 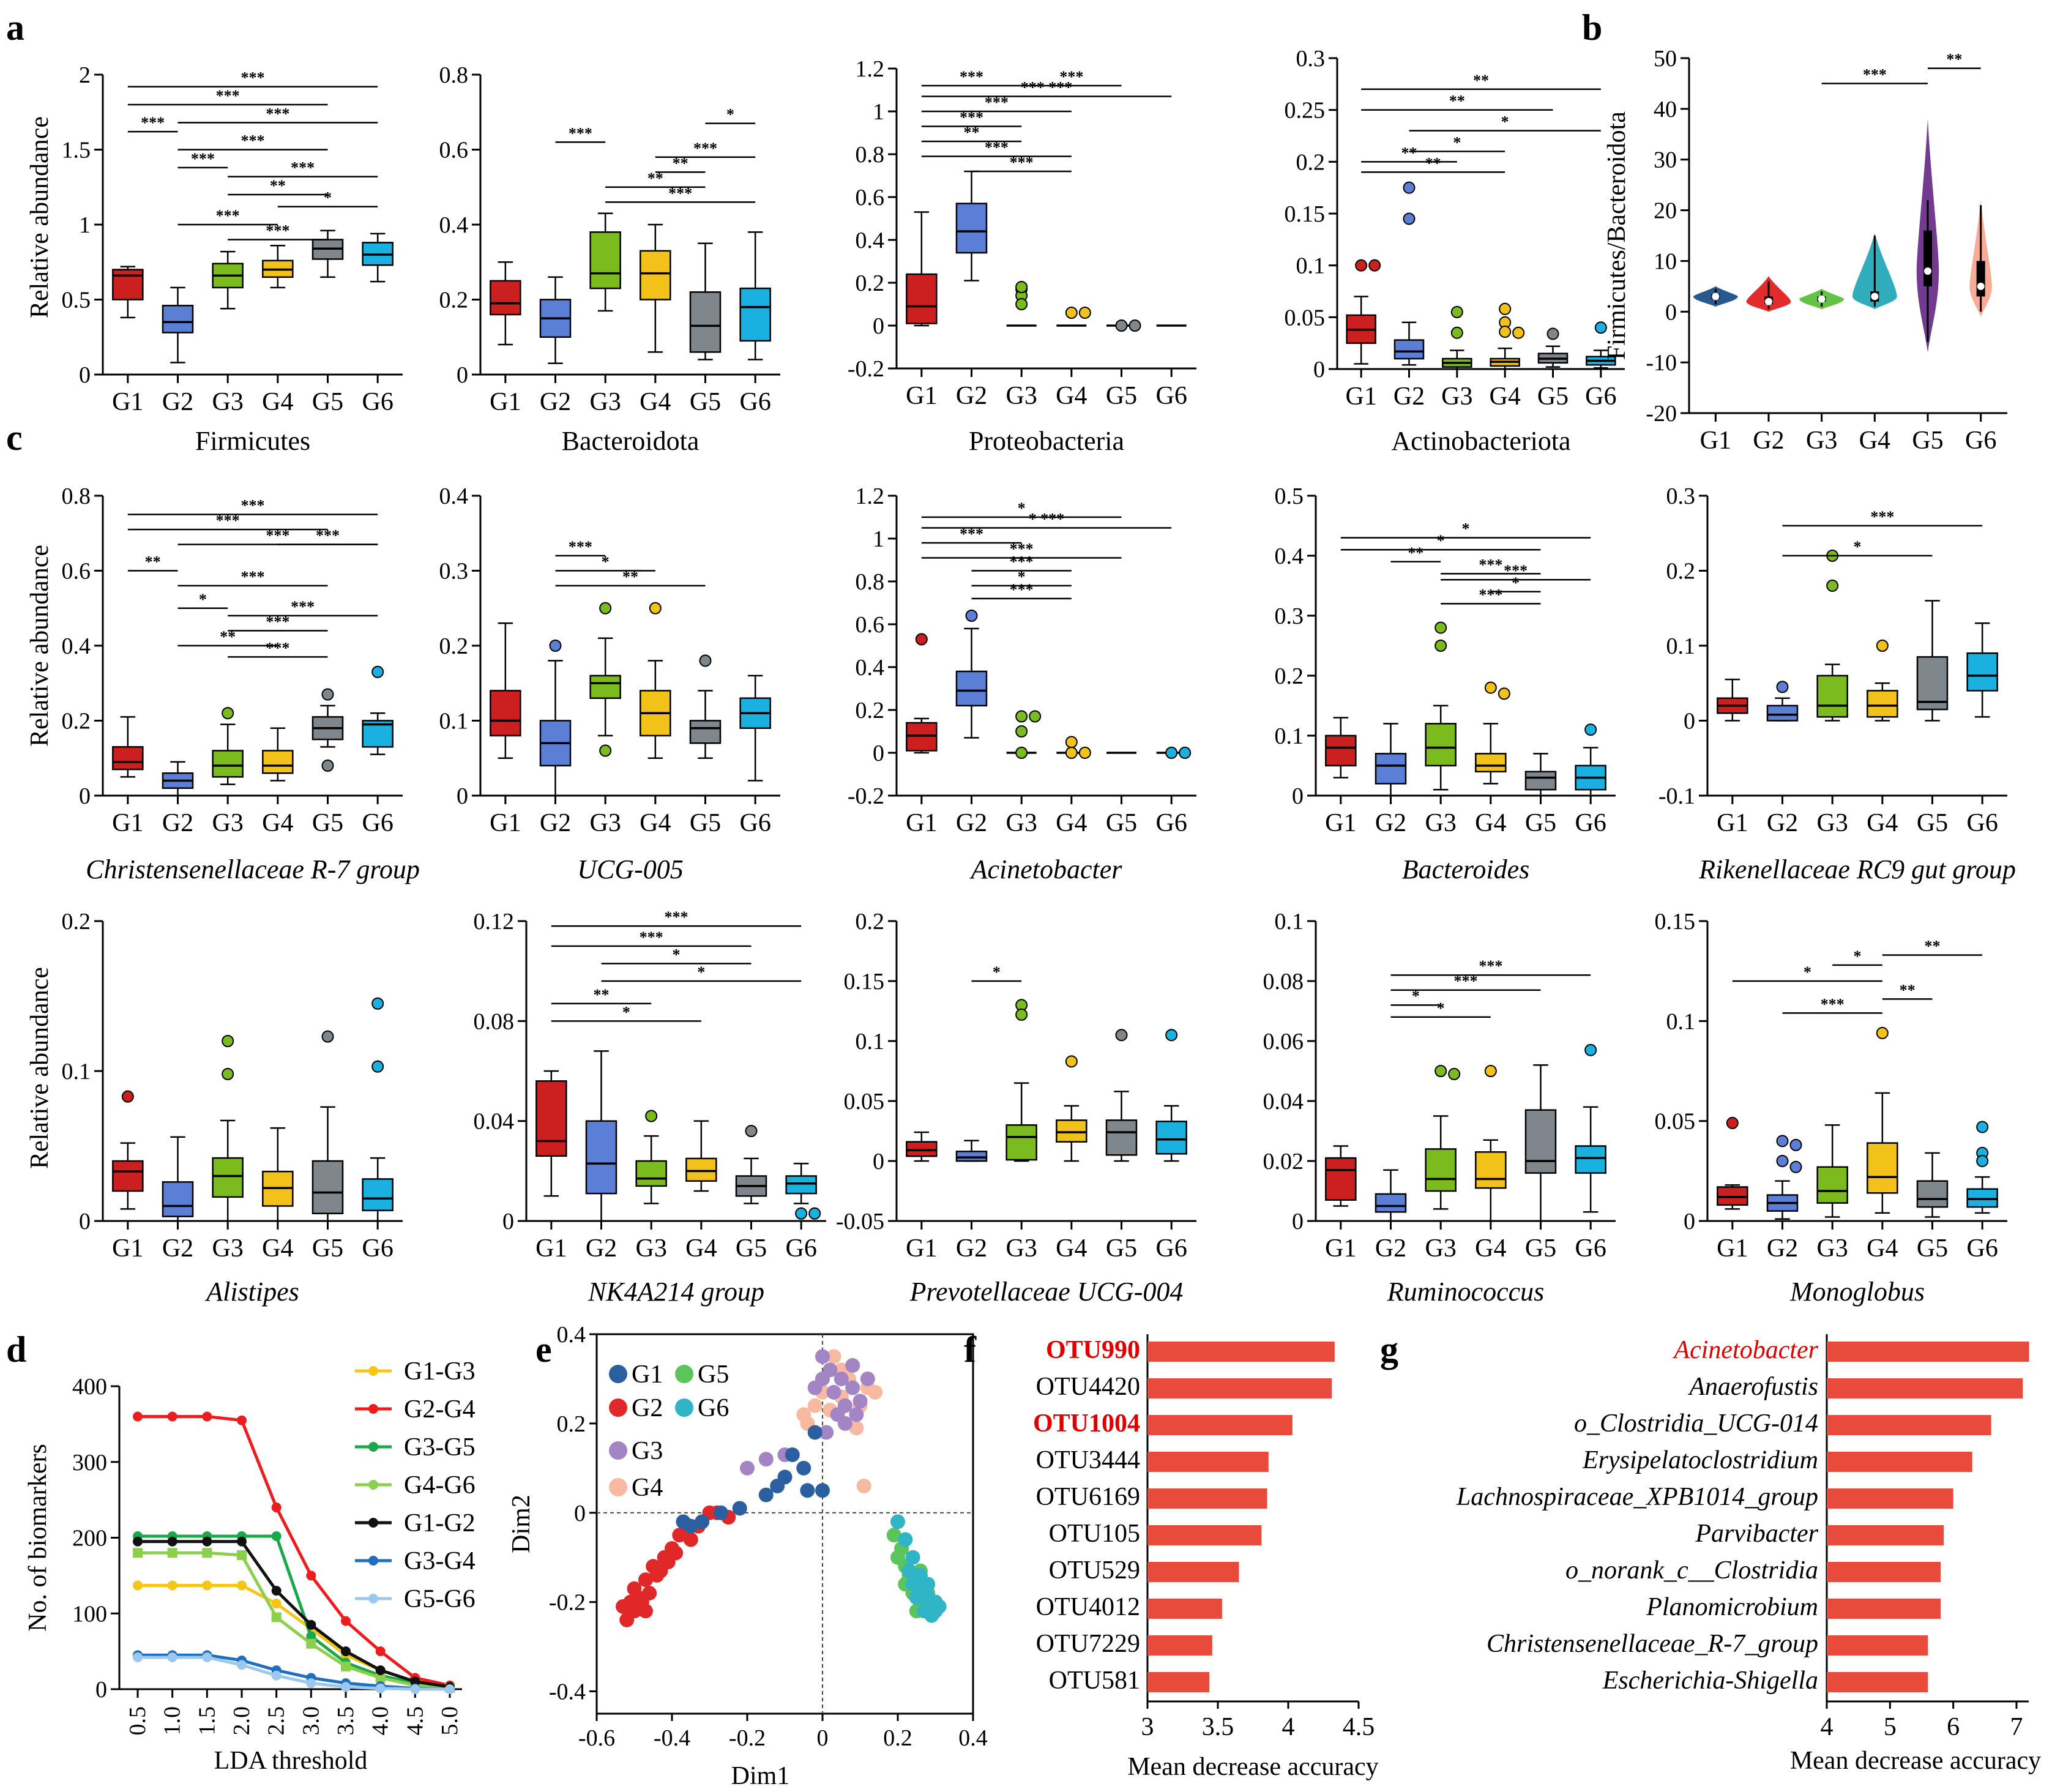 What do you see at coordinates (655, 288) in the screenshot?
I see `bacteroidota-box-G4` at bounding box center [655, 288].